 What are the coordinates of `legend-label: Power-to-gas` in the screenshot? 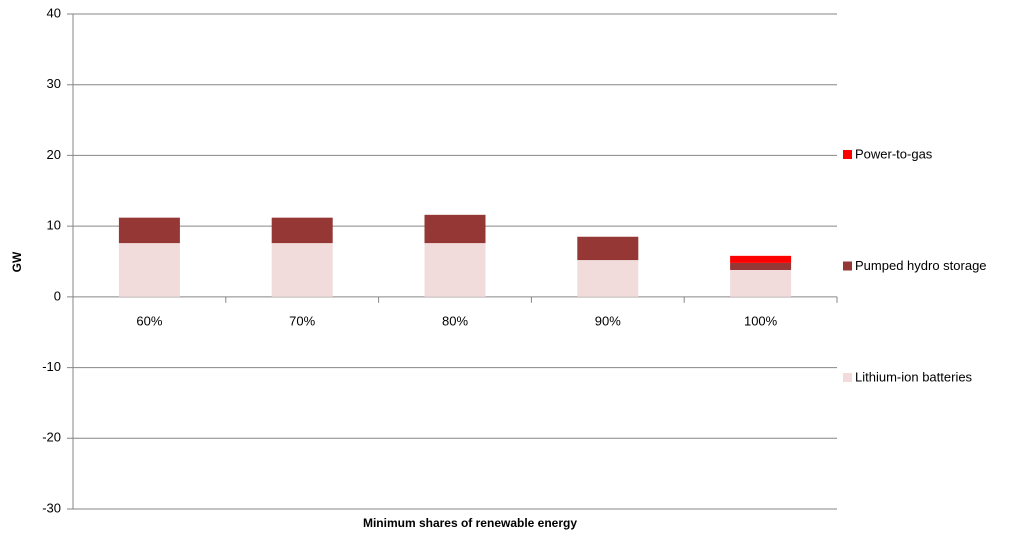 It's located at (894, 153).